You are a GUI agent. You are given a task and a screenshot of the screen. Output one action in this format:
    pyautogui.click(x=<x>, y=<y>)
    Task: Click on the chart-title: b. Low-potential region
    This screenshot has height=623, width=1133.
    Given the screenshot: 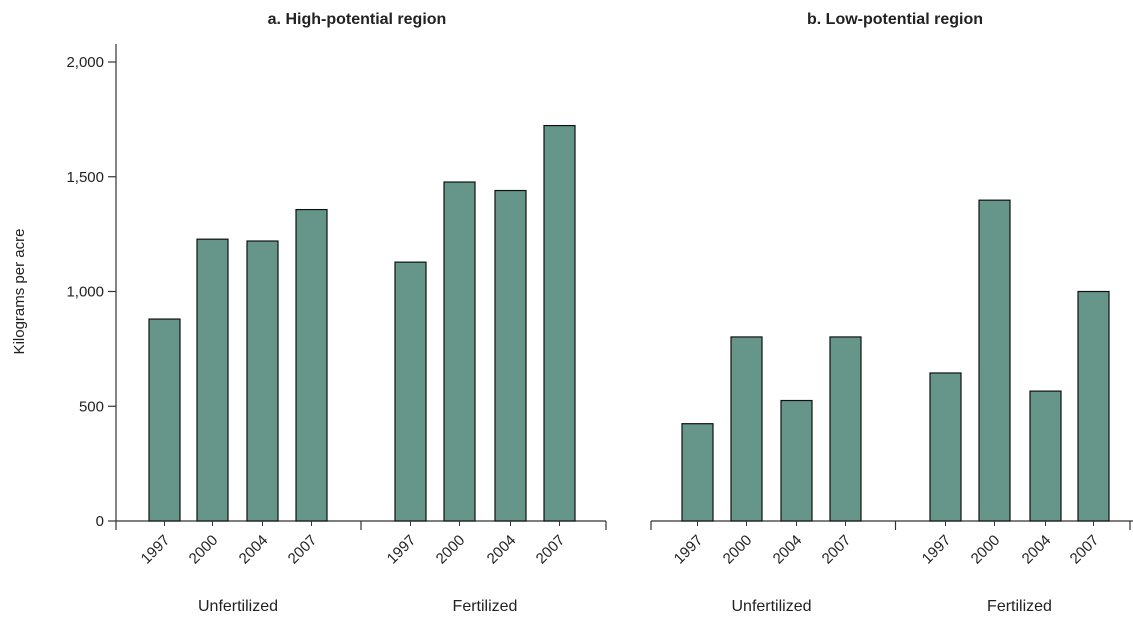 What is the action you would take?
    pyautogui.click(x=895, y=19)
    